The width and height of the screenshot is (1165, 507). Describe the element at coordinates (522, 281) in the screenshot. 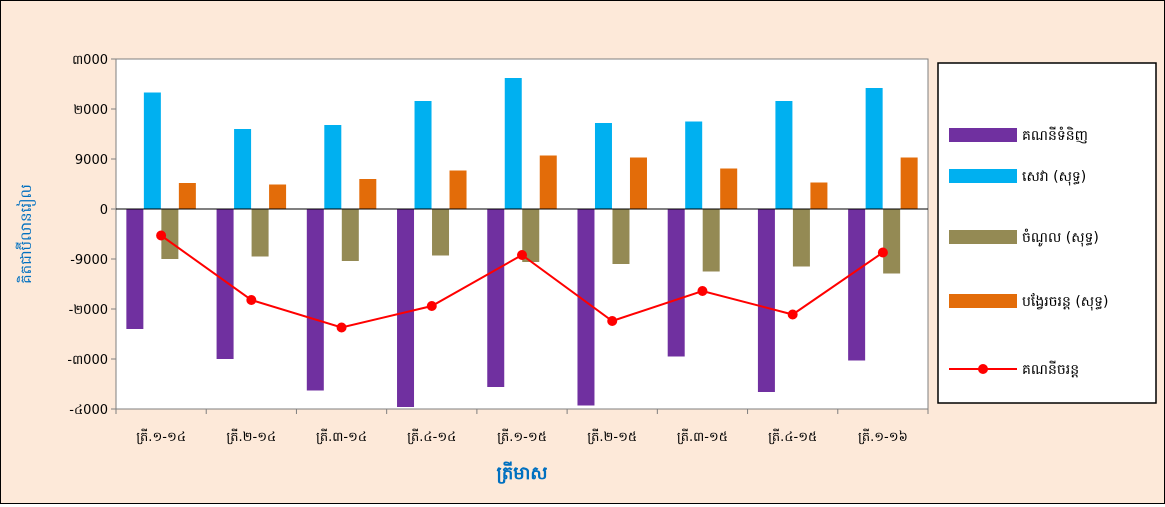

I see `current-account-line` at that location.